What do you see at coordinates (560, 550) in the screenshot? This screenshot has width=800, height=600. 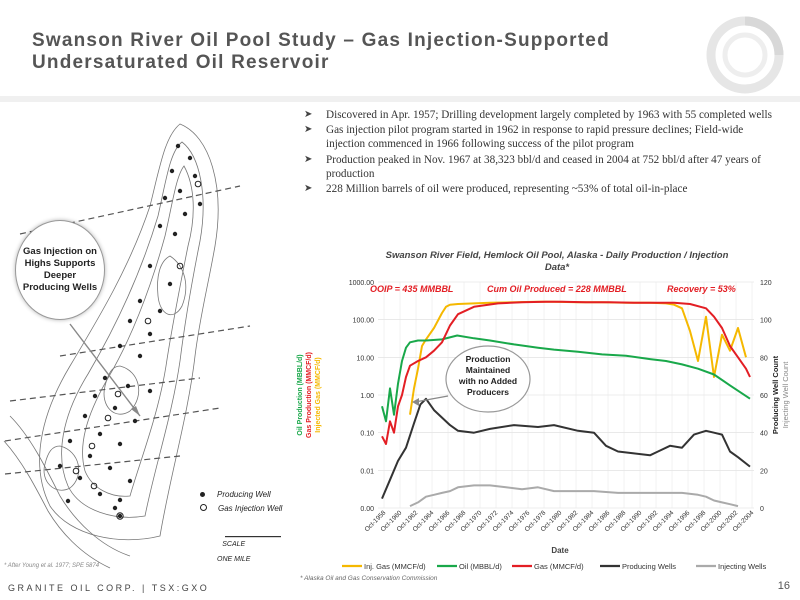 I see `x-axis-label: Date` at bounding box center [560, 550].